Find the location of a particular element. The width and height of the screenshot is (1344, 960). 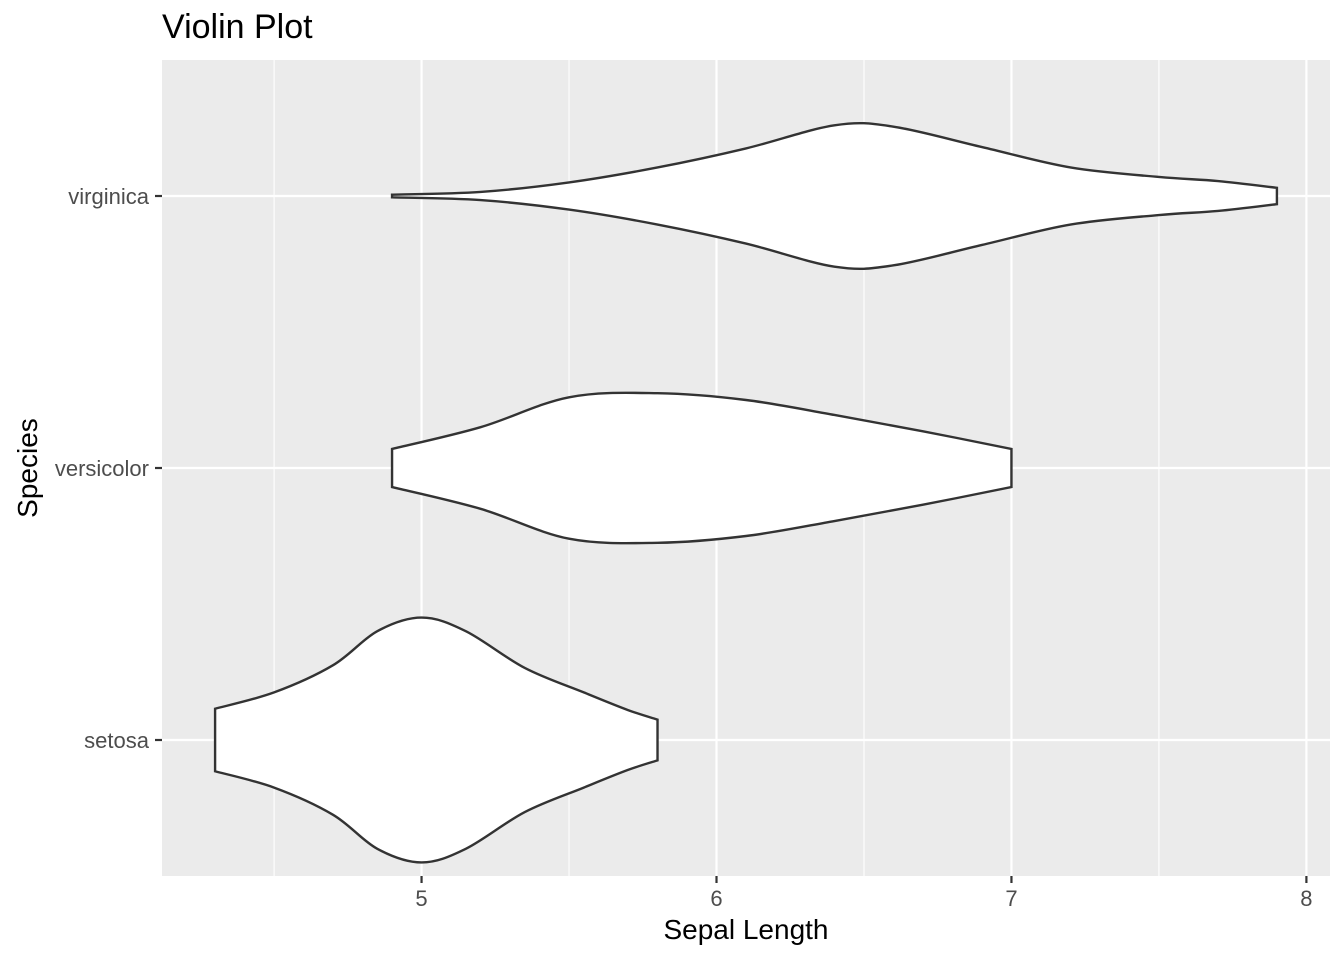

violin-setosa is located at coordinates (436, 740).